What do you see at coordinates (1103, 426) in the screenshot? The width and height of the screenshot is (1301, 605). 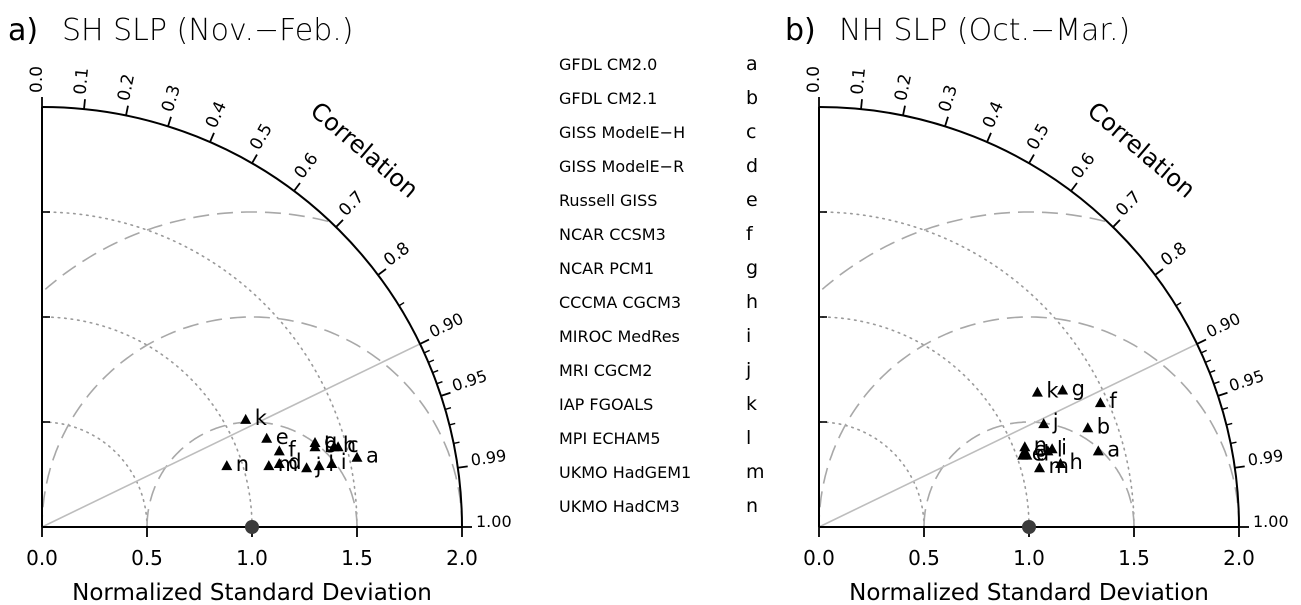 I see `data-point-label-b: b` at bounding box center [1103, 426].